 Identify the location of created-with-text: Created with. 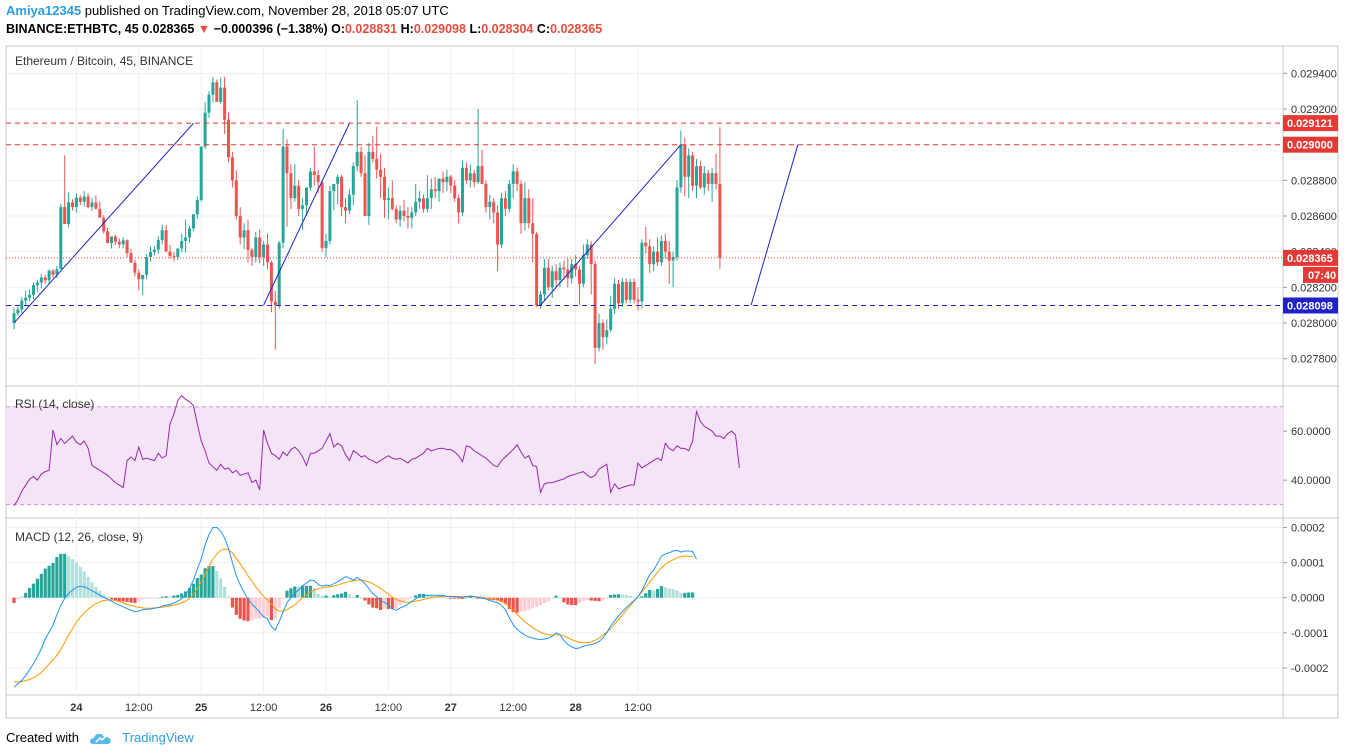
(42, 737).